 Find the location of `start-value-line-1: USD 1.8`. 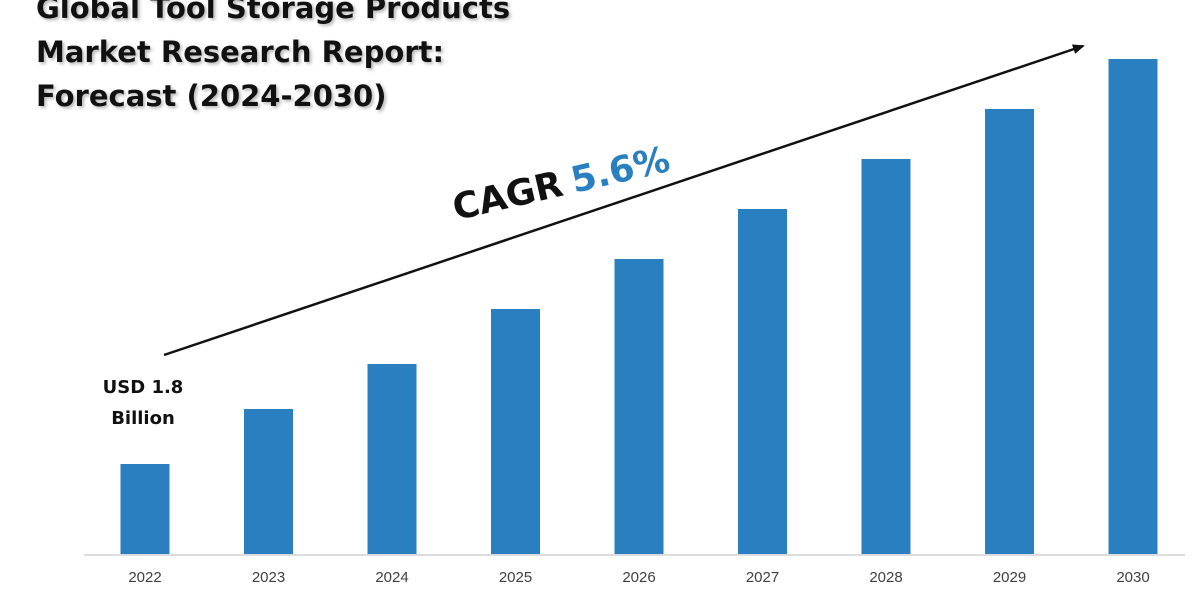

start-value-line-1: USD 1.8 is located at coordinates (143, 387).